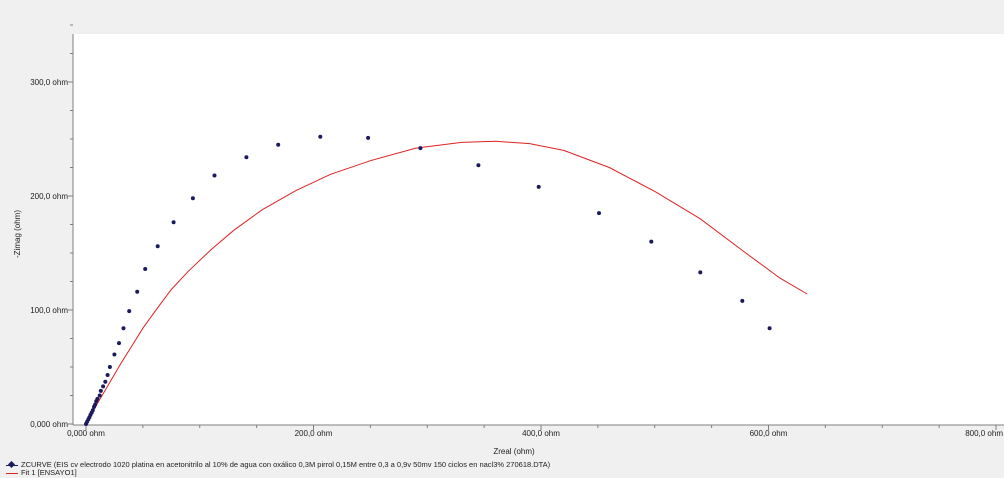  I want to click on y-axis-title: -Zimag (ohm), so click(17, 234).